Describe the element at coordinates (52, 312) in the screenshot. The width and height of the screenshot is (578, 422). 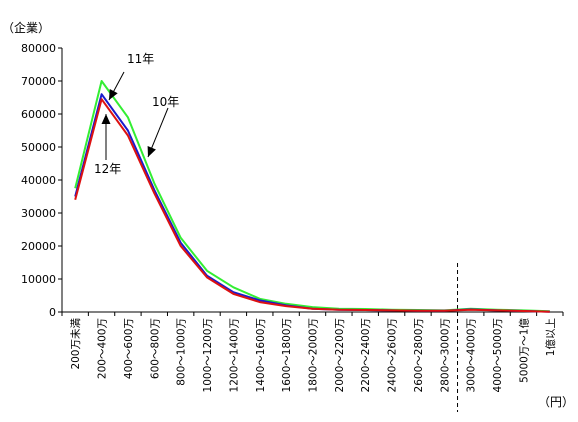
I see `y-tick-label: 0` at that location.